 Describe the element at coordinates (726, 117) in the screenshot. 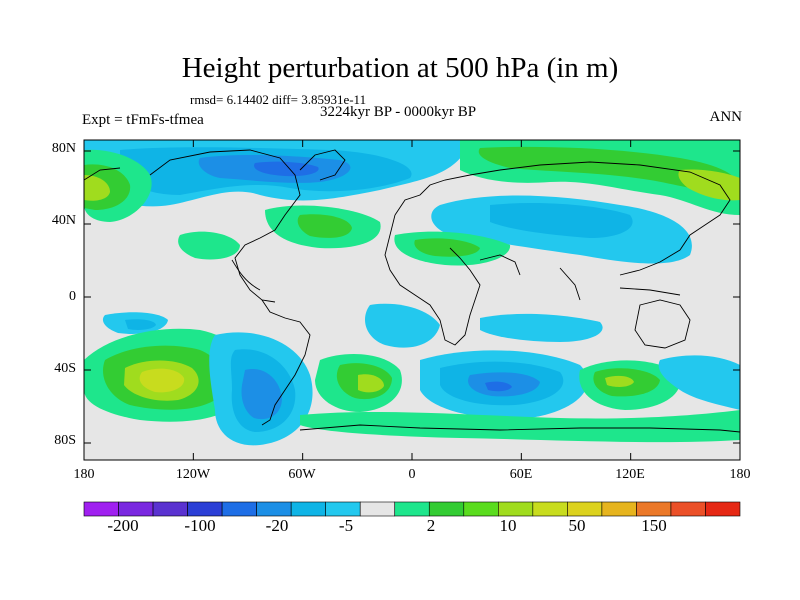

I see `season-label: ANN` at that location.